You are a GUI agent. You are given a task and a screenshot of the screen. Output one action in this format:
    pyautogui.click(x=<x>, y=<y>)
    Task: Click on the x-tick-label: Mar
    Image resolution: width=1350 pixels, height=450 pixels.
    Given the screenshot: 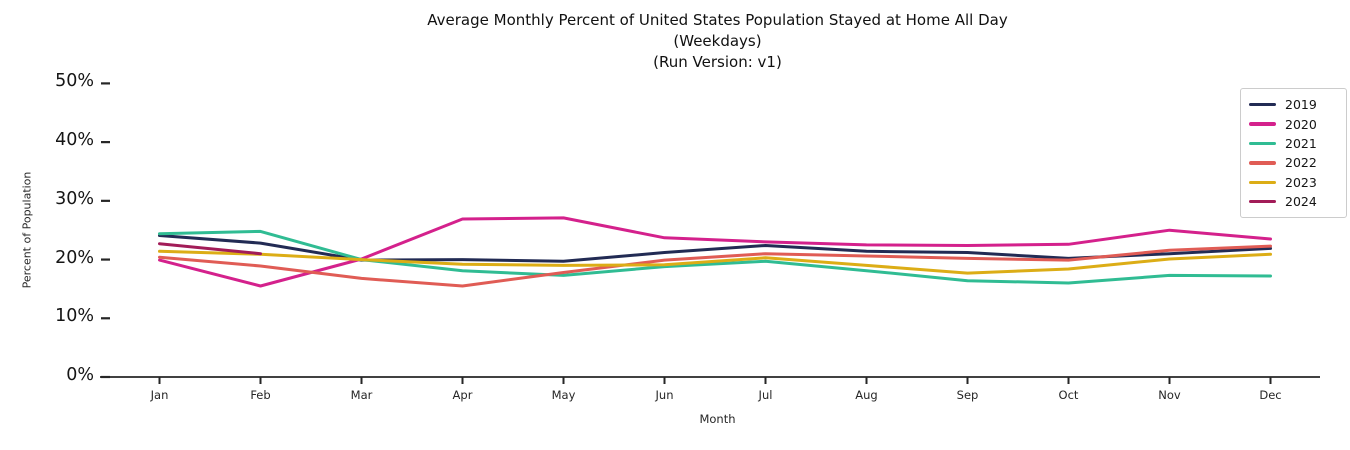 What is the action you would take?
    pyautogui.click(x=361, y=395)
    